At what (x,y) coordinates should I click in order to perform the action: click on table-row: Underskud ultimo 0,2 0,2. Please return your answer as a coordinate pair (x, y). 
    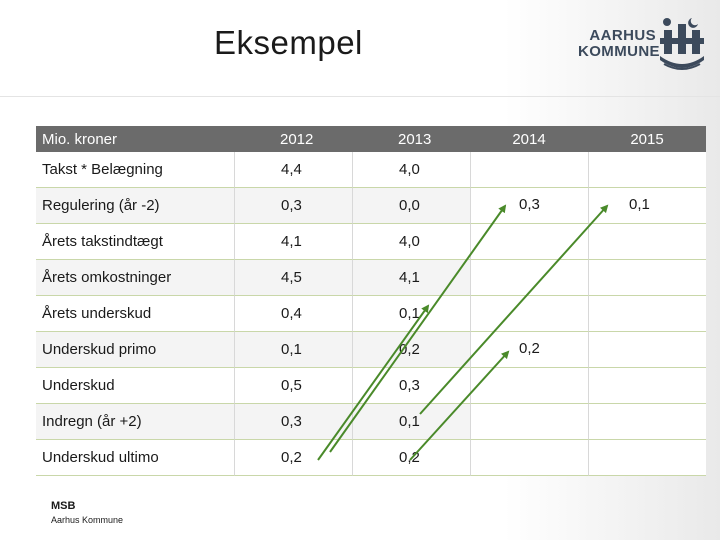
    Looking at the image, I should click on (371, 458).